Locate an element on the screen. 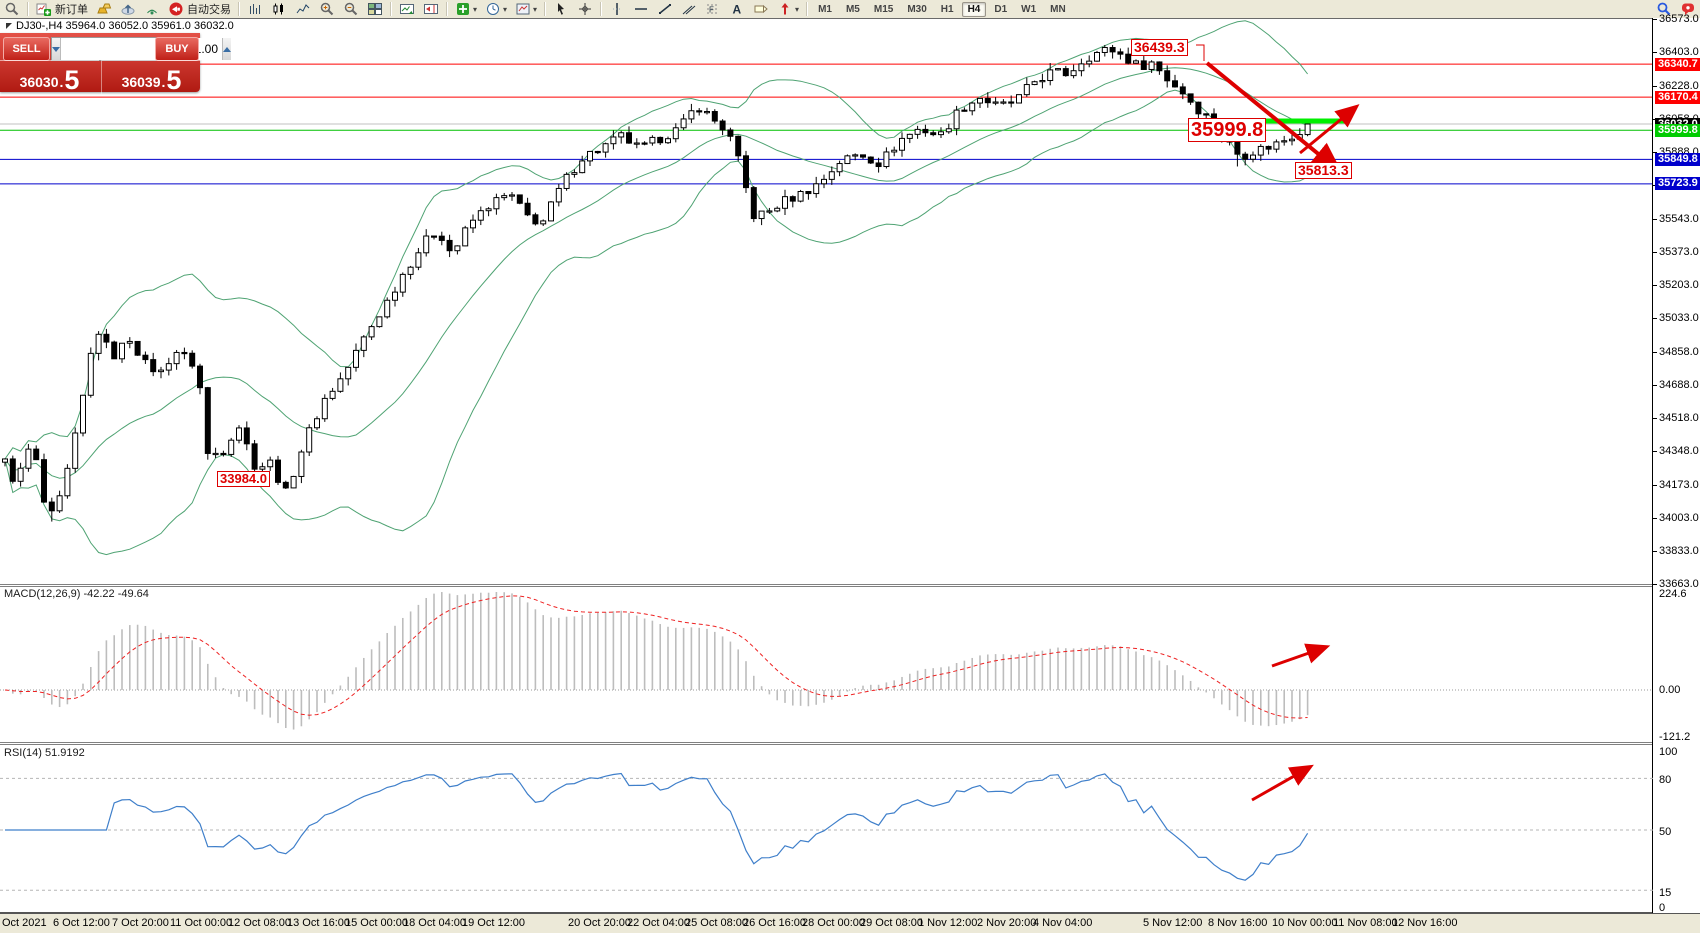 This screenshot has height=933, width=1700. axis-tick-label: 35033.0 is located at coordinates (1679, 317).